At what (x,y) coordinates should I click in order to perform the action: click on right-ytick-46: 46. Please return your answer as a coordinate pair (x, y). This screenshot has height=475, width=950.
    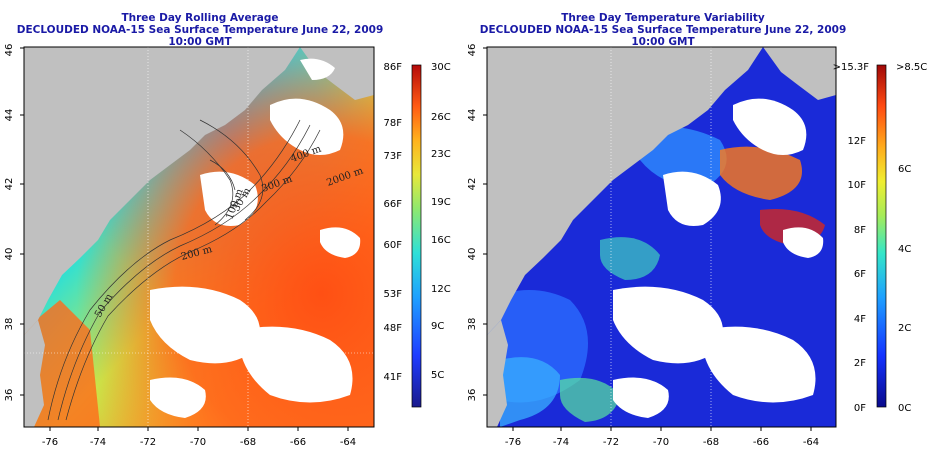
    Looking at the image, I should click on (472, 50).